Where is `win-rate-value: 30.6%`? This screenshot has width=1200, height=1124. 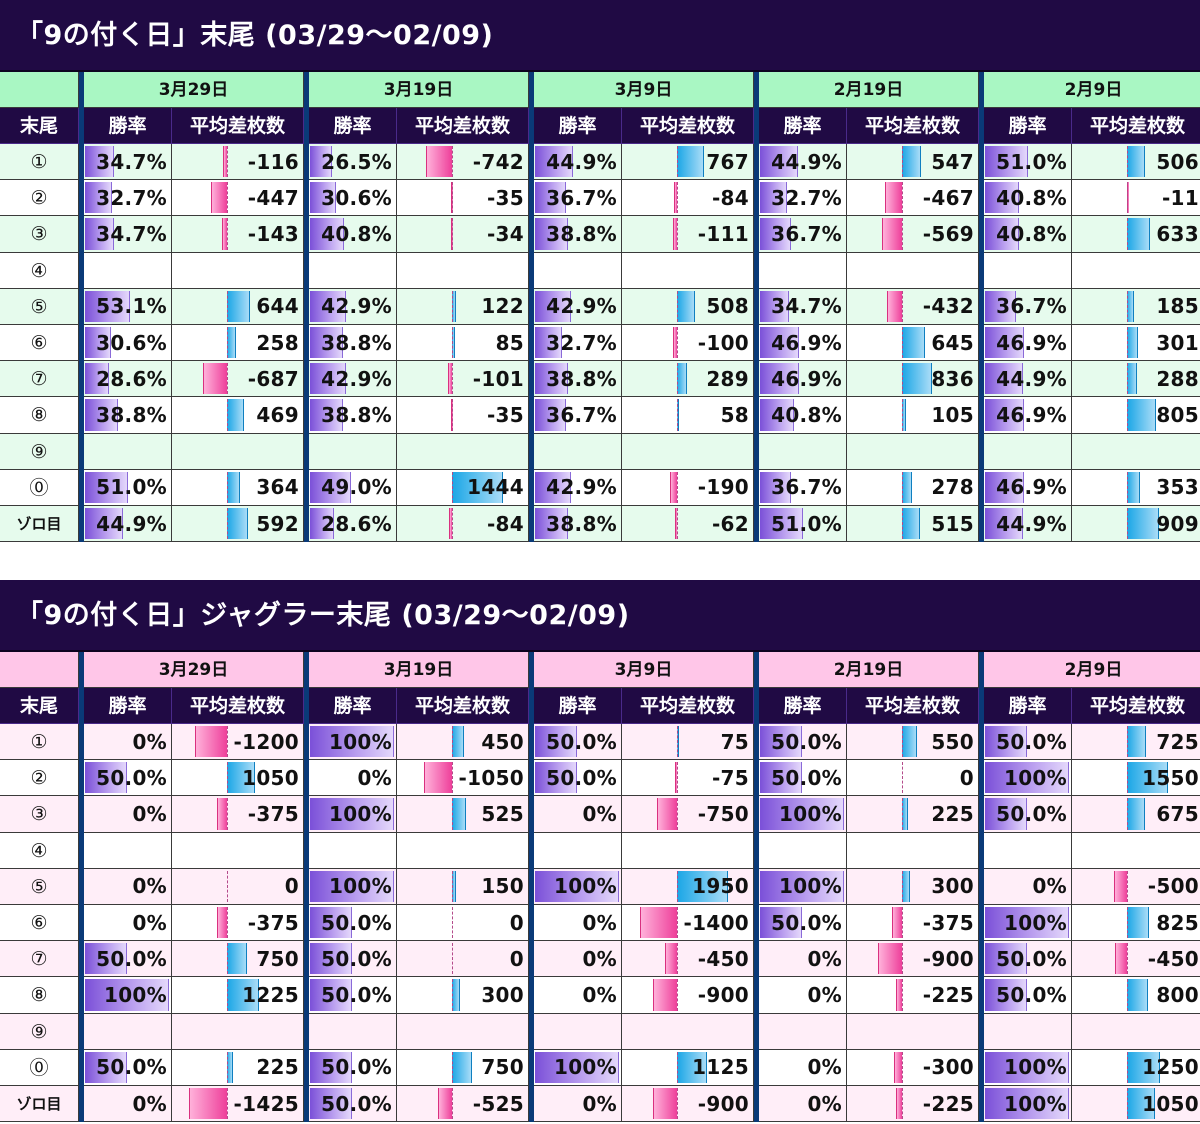 win-rate-value: 30.6% is located at coordinates (356, 197).